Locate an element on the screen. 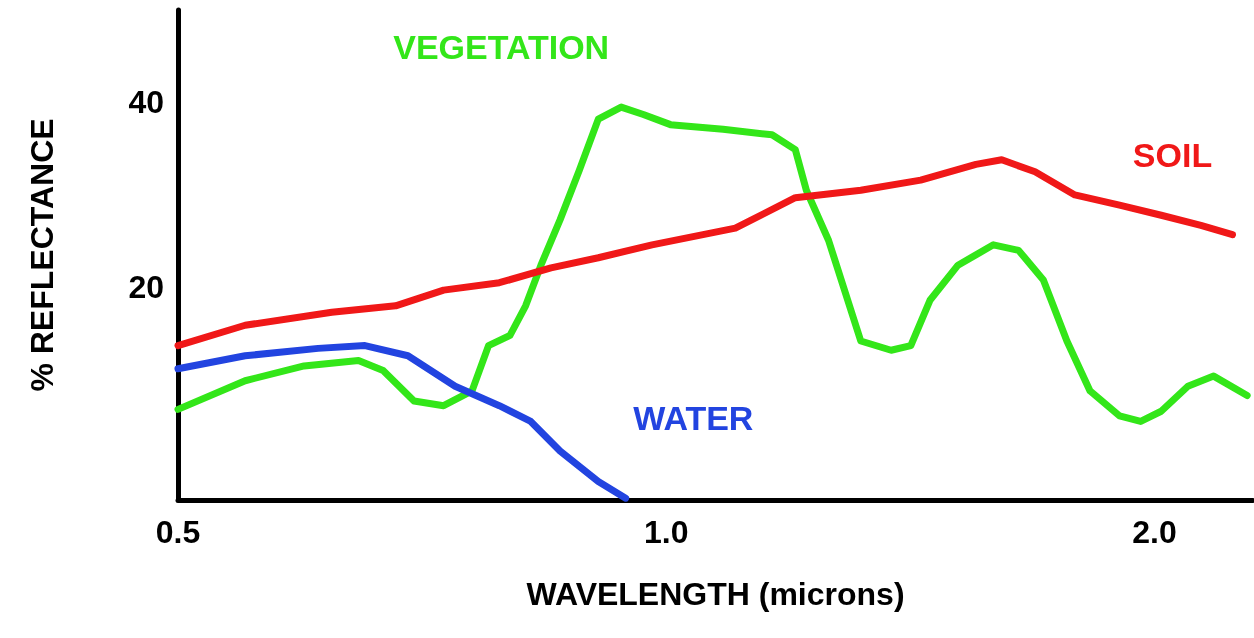 The width and height of the screenshot is (1254, 638). series-label: VEGETATION is located at coordinates (501, 47).